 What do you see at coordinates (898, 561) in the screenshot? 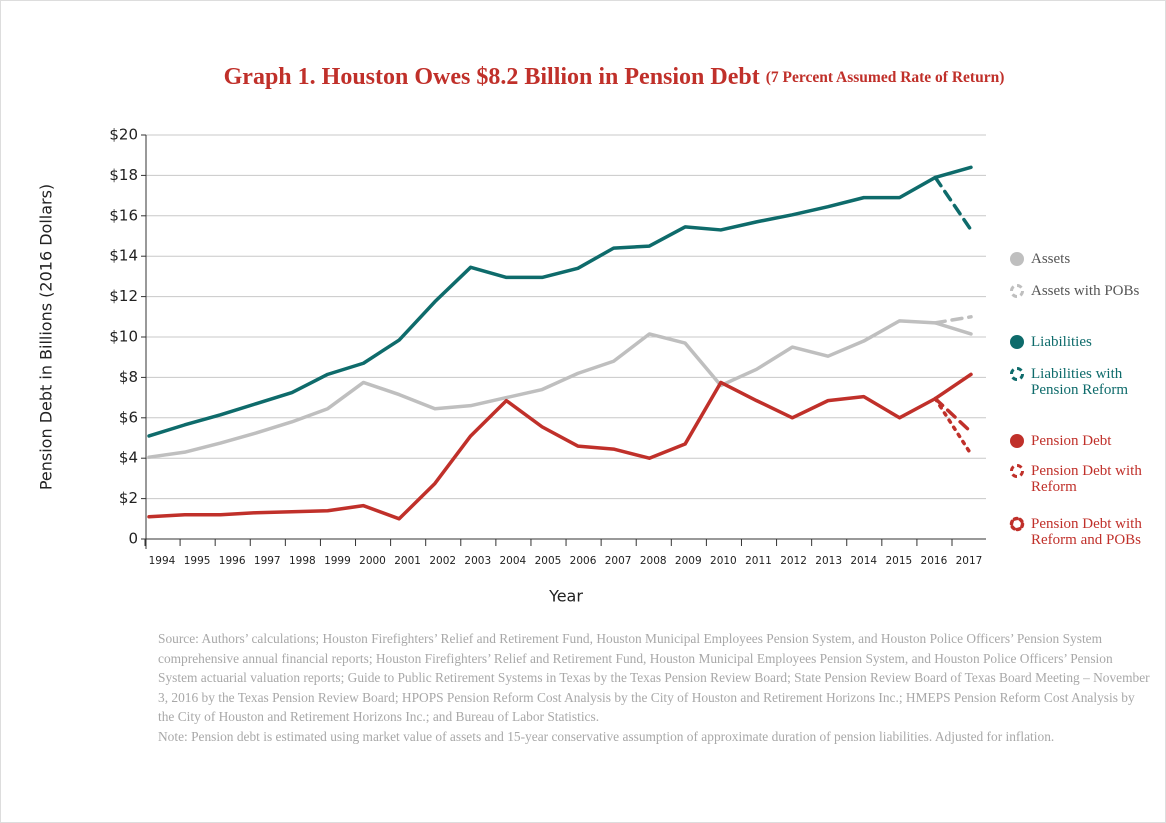
I see `x-tick-label: 2015` at bounding box center [898, 561].